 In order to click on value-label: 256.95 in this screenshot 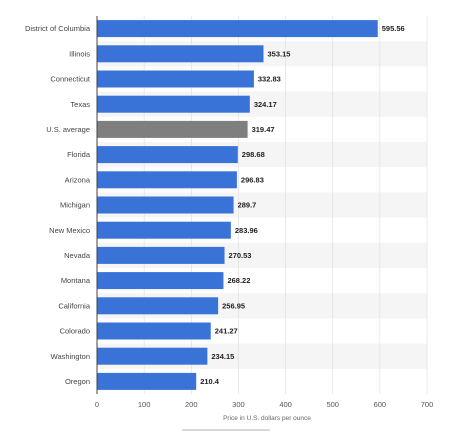, I will do `click(233, 305)`.